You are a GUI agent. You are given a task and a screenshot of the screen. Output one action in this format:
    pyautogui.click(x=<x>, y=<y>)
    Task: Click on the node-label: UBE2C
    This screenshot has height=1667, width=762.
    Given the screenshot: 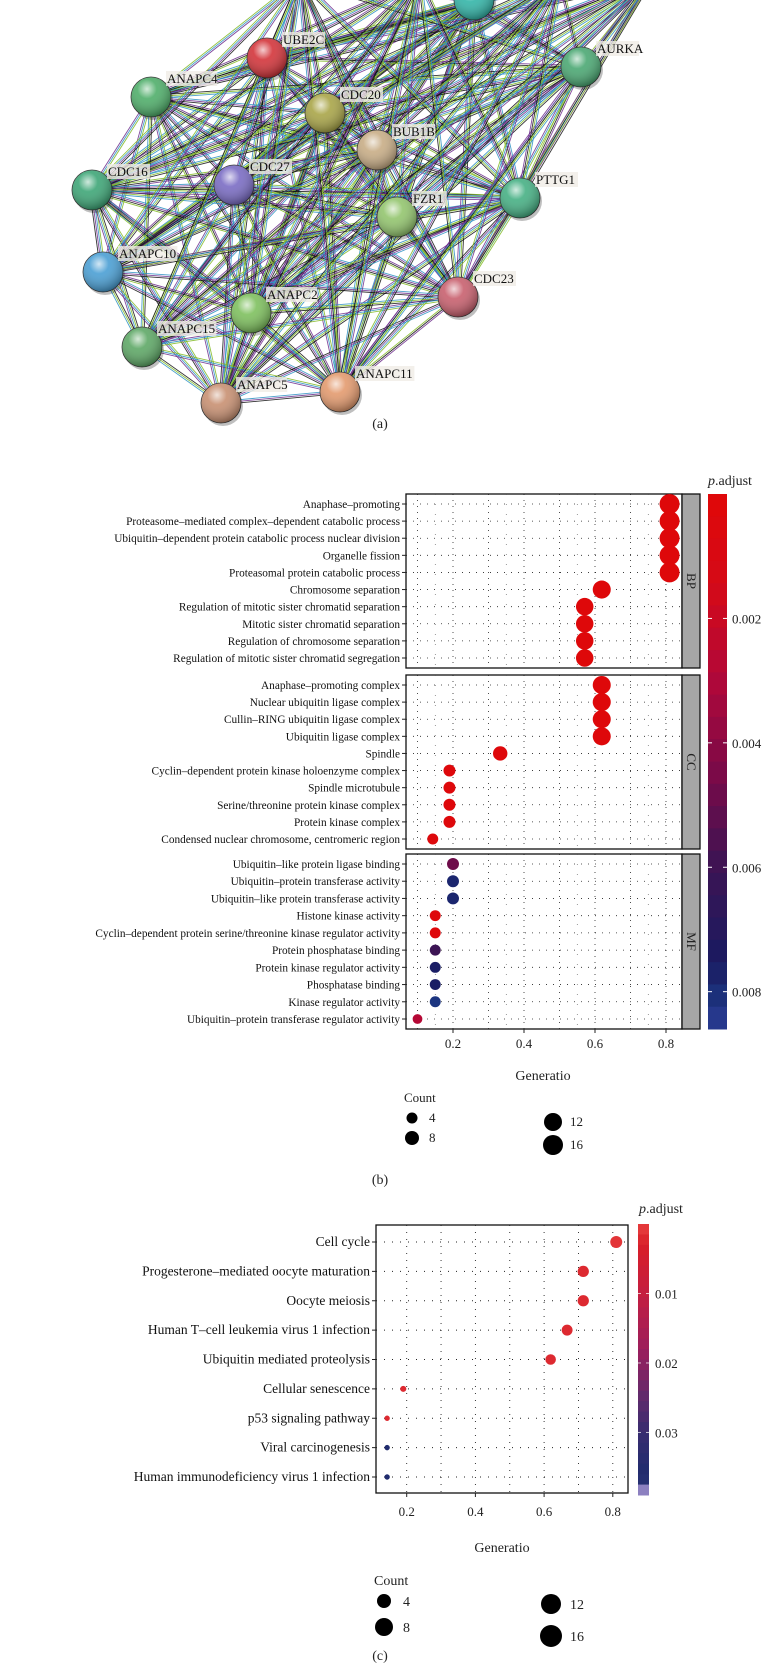 What is the action you would take?
    pyautogui.click(x=303, y=39)
    